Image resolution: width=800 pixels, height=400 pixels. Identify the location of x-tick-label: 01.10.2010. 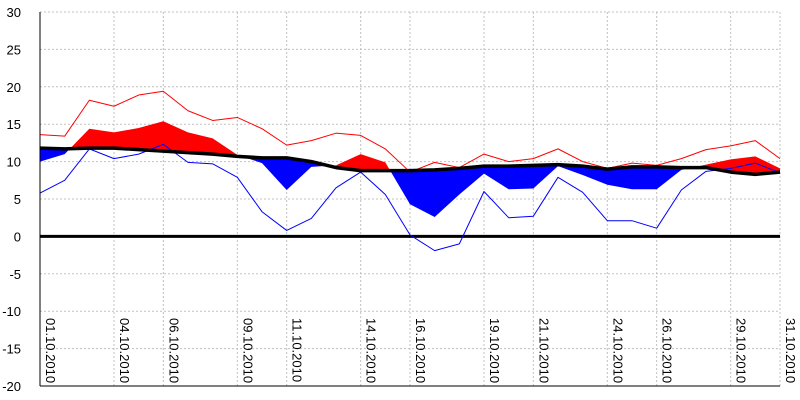
(50, 350).